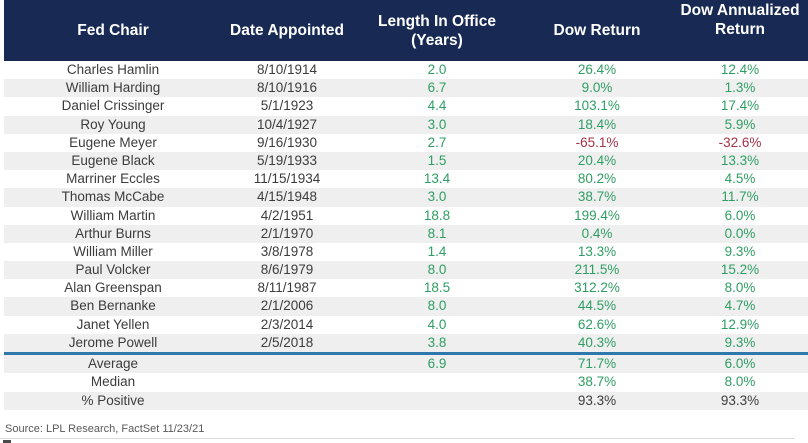 This screenshot has height=443, width=808. What do you see at coordinates (597, 142) in the screenshot?
I see `cell-dow-return: -65.1%` at bounding box center [597, 142].